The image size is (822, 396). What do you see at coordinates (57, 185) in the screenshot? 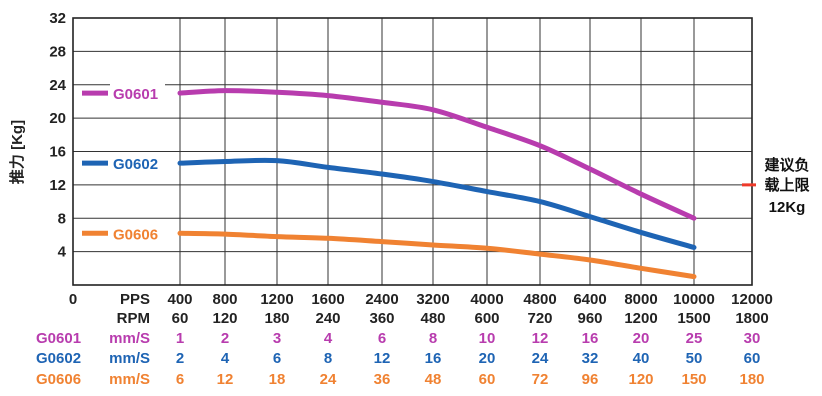
I see `y-tick-label: 12` at bounding box center [57, 185].